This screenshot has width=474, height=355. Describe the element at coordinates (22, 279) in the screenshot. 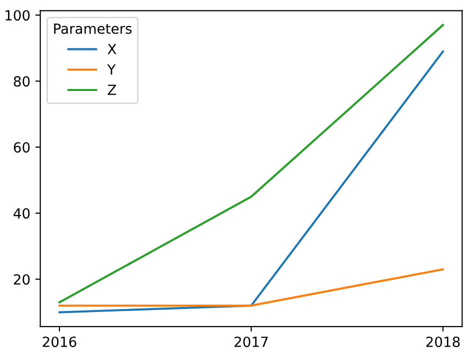

I see `y-tick-label: 20` at that location.